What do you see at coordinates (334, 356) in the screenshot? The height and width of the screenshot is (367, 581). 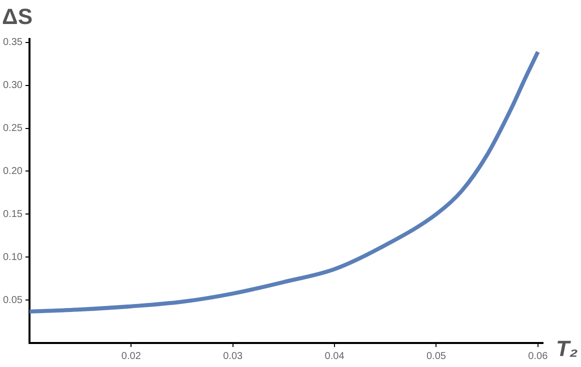 I see `x-tick-label: 0.04` at bounding box center [334, 356].